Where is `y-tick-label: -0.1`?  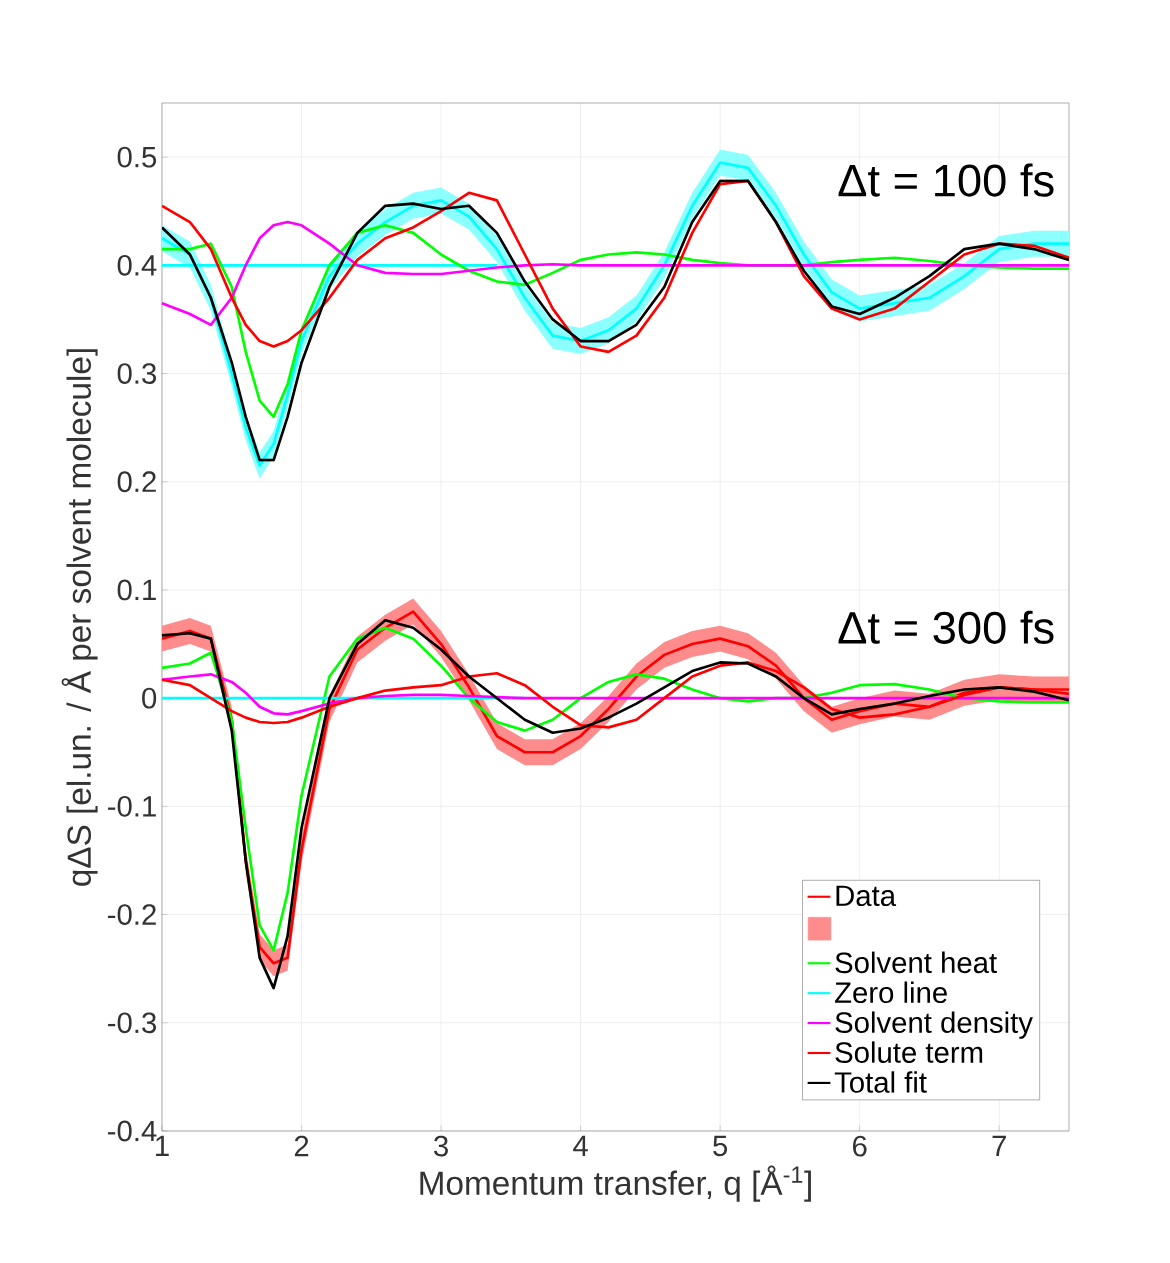
y-tick-label: -0.1 is located at coordinates (132, 806).